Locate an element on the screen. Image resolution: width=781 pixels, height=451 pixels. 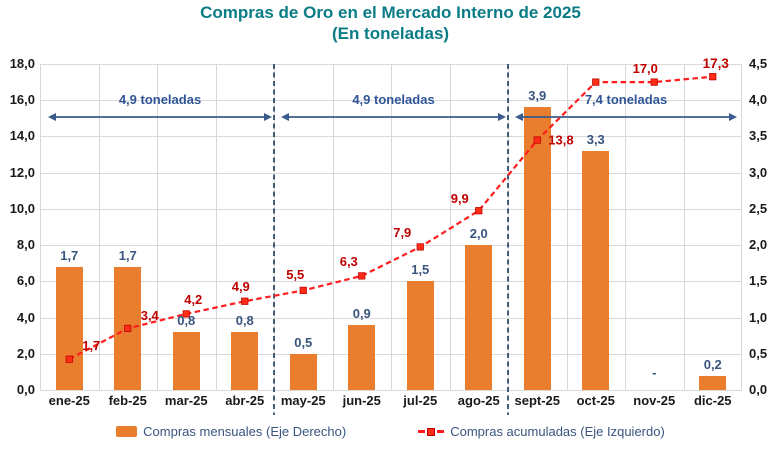
bar-value-label: 1,5 is located at coordinates (420, 270).